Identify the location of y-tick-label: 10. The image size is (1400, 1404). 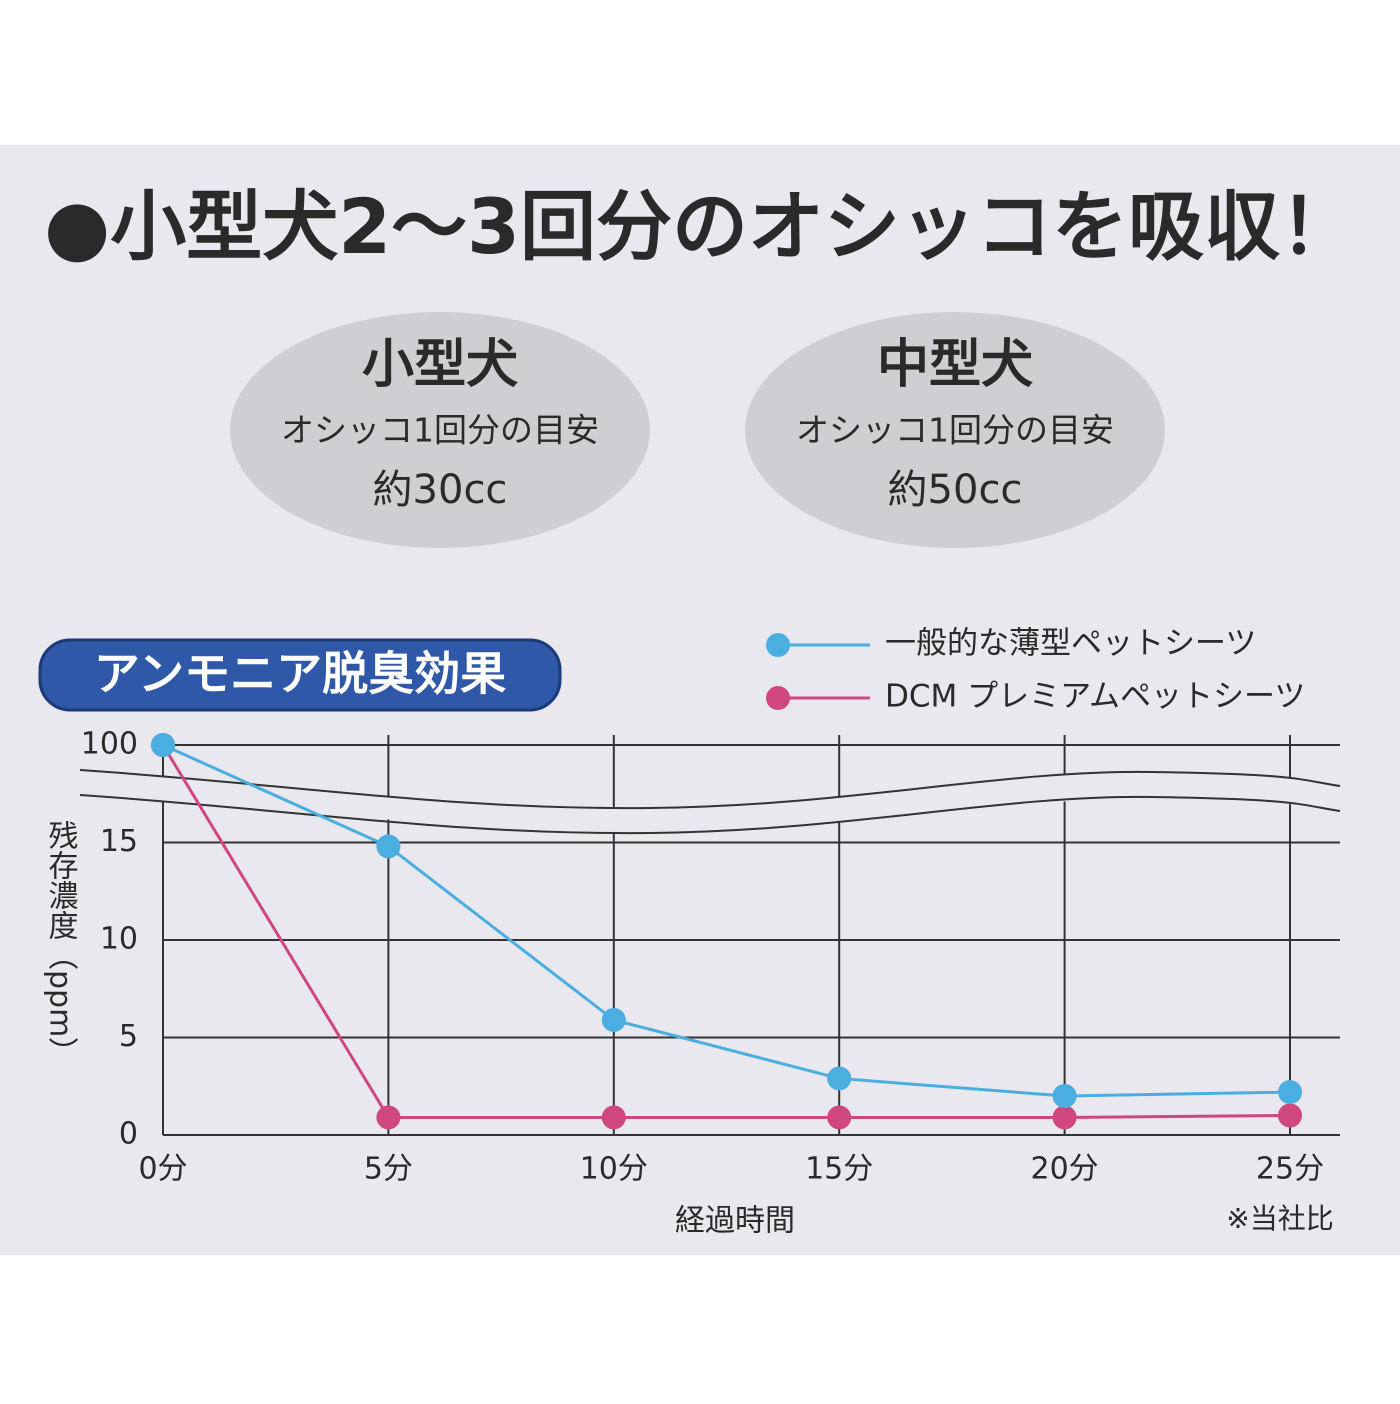
(119, 939).